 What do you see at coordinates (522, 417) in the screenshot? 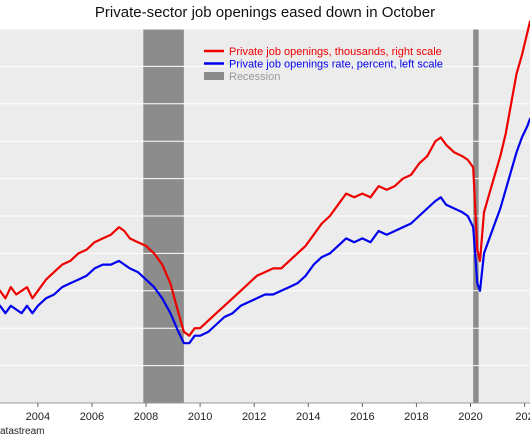
I see `x-tick-label: 202` at bounding box center [522, 417].